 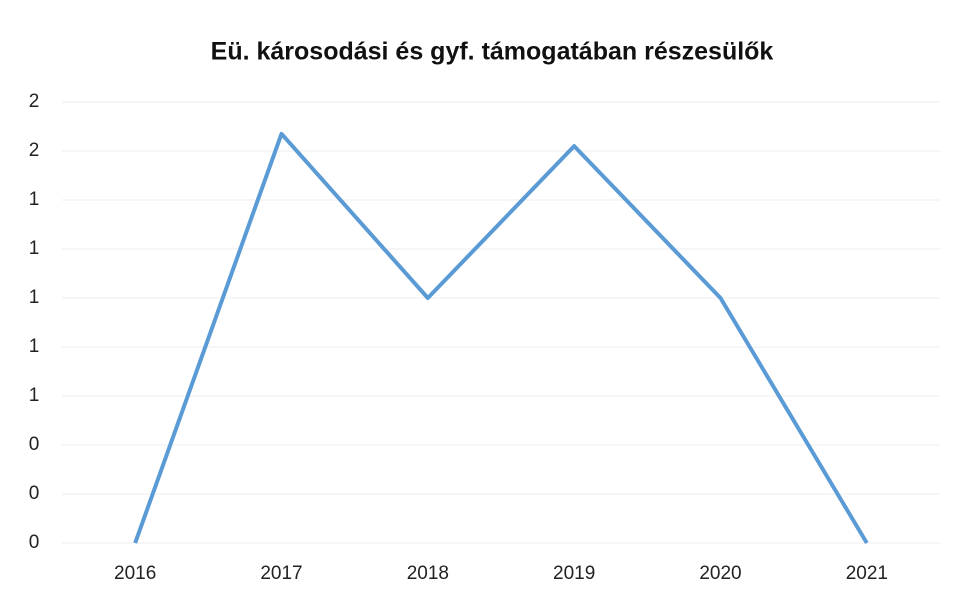 I want to click on x-tick-label: 2017, so click(x=281, y=573).